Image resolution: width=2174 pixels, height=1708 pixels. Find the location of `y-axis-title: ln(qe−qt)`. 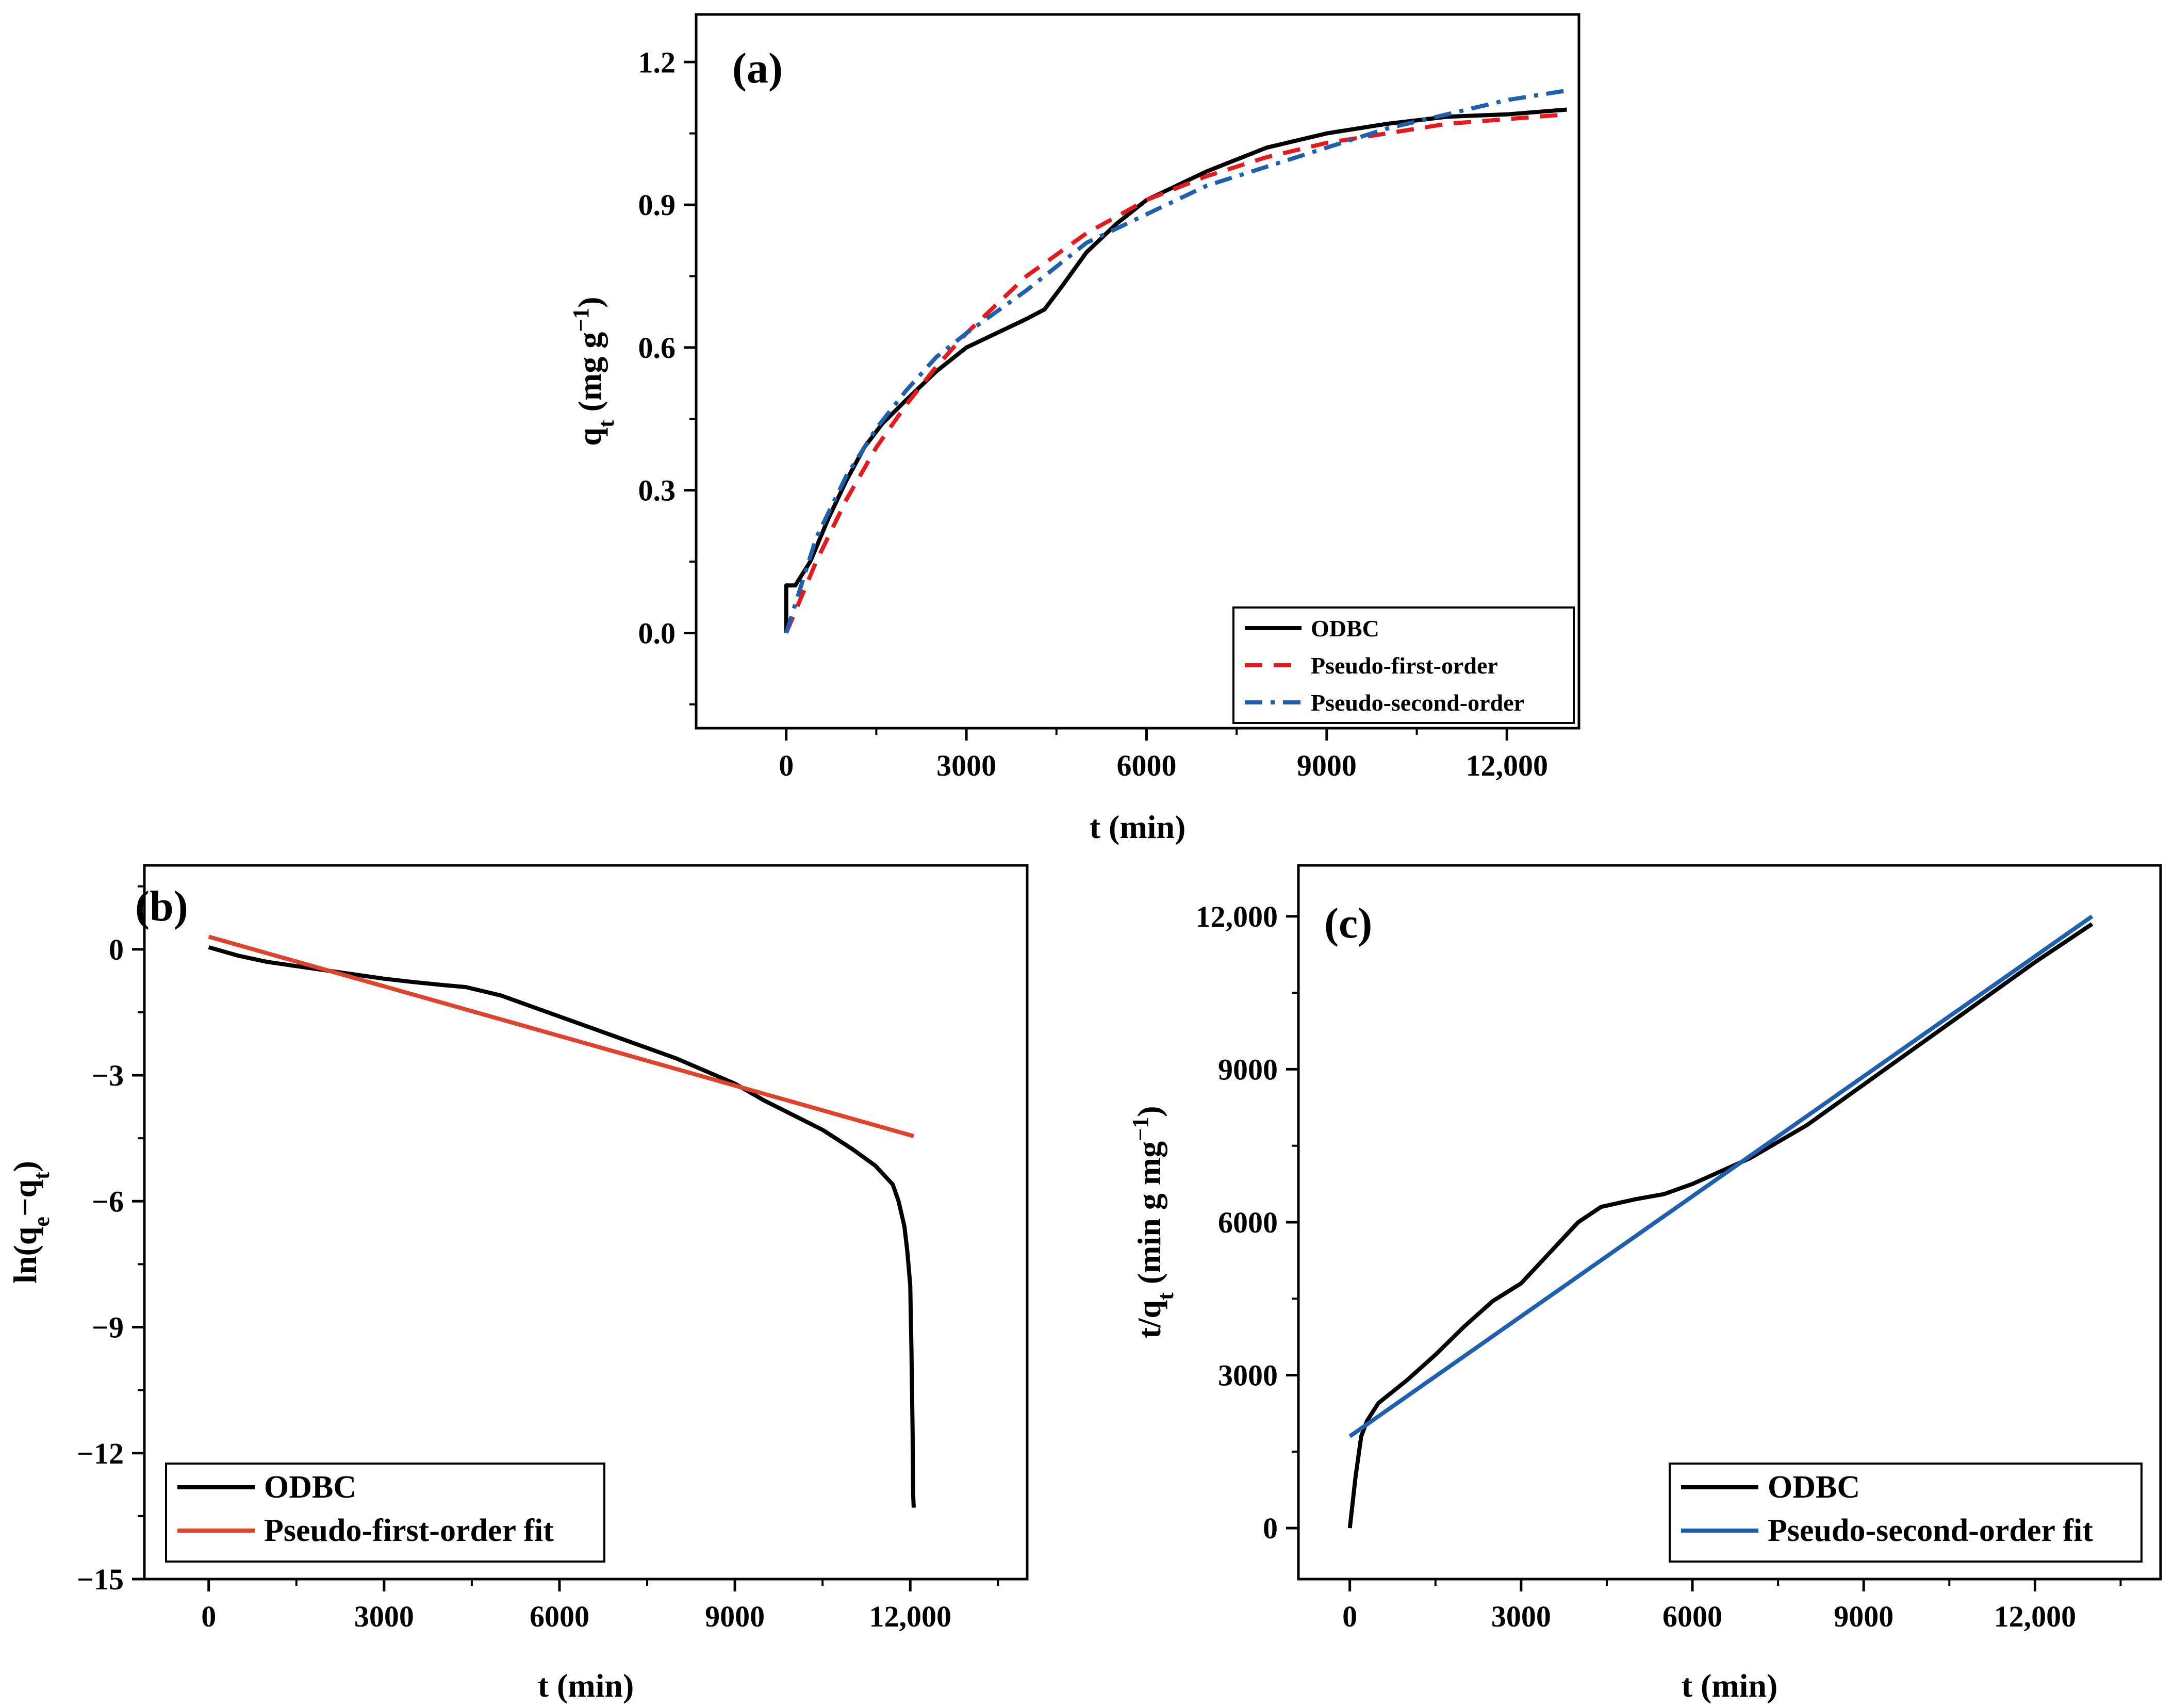

y-axis-title: ln(qe−qt) is located at coordinates (30, 1222).